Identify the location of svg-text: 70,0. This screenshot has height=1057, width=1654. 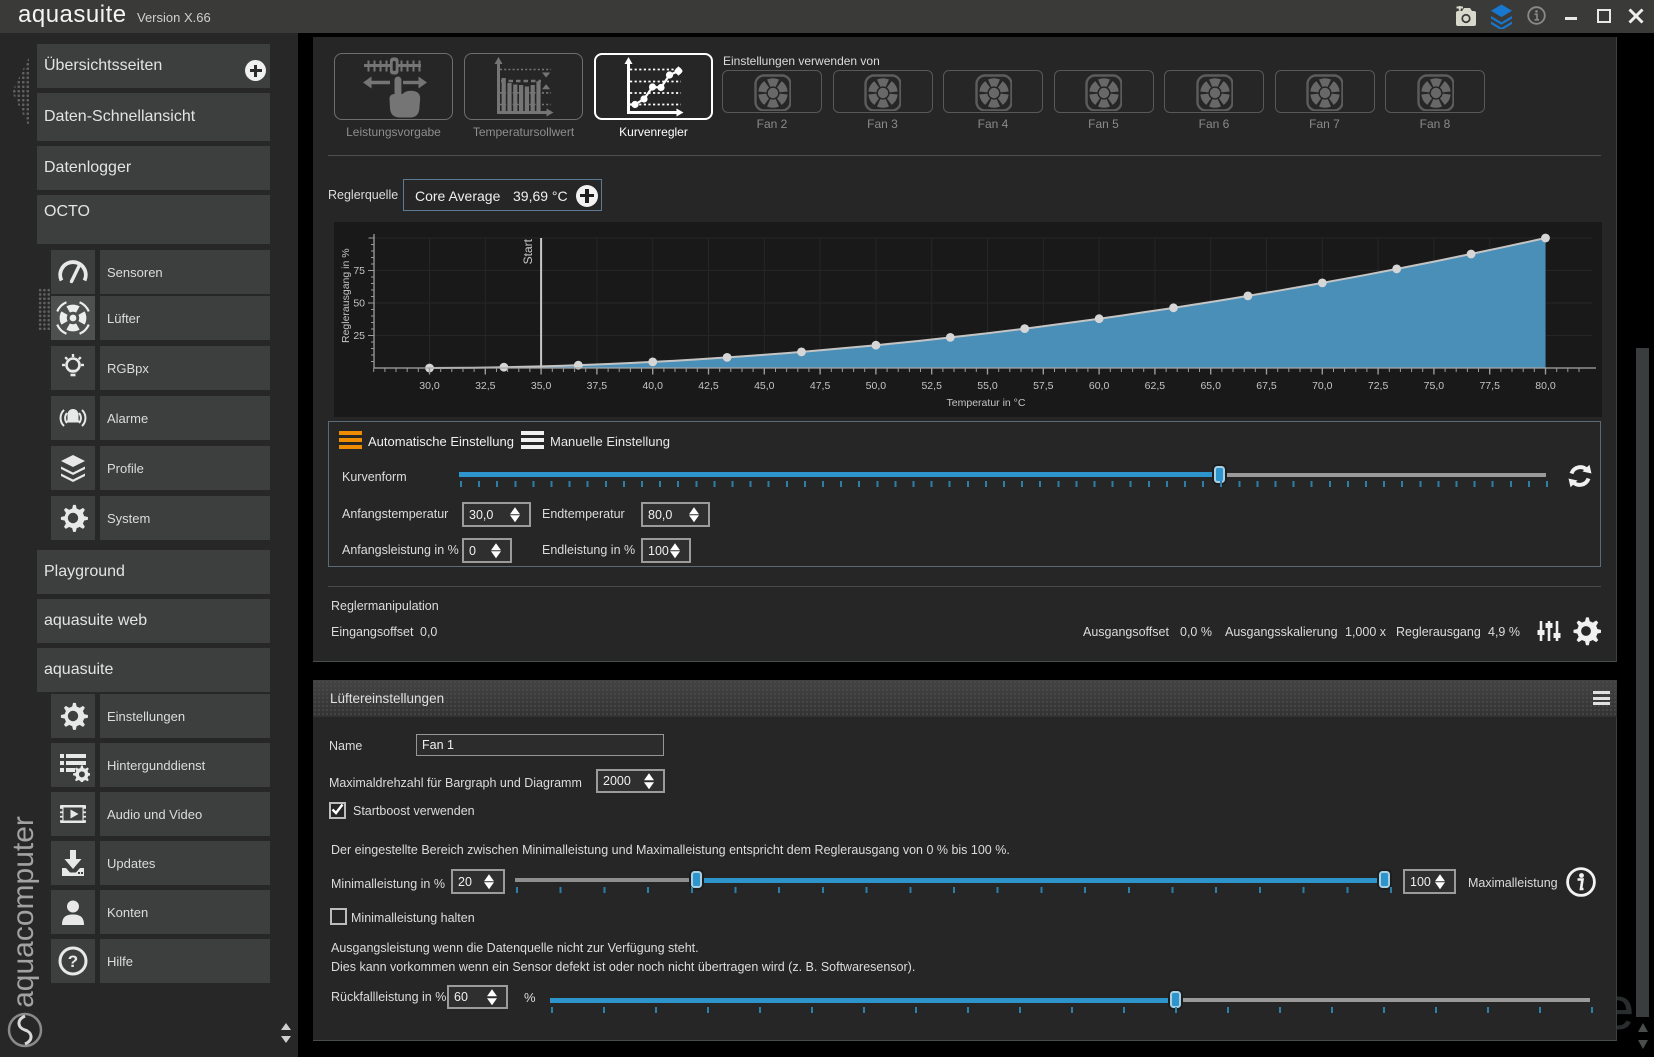
(1322, 386).